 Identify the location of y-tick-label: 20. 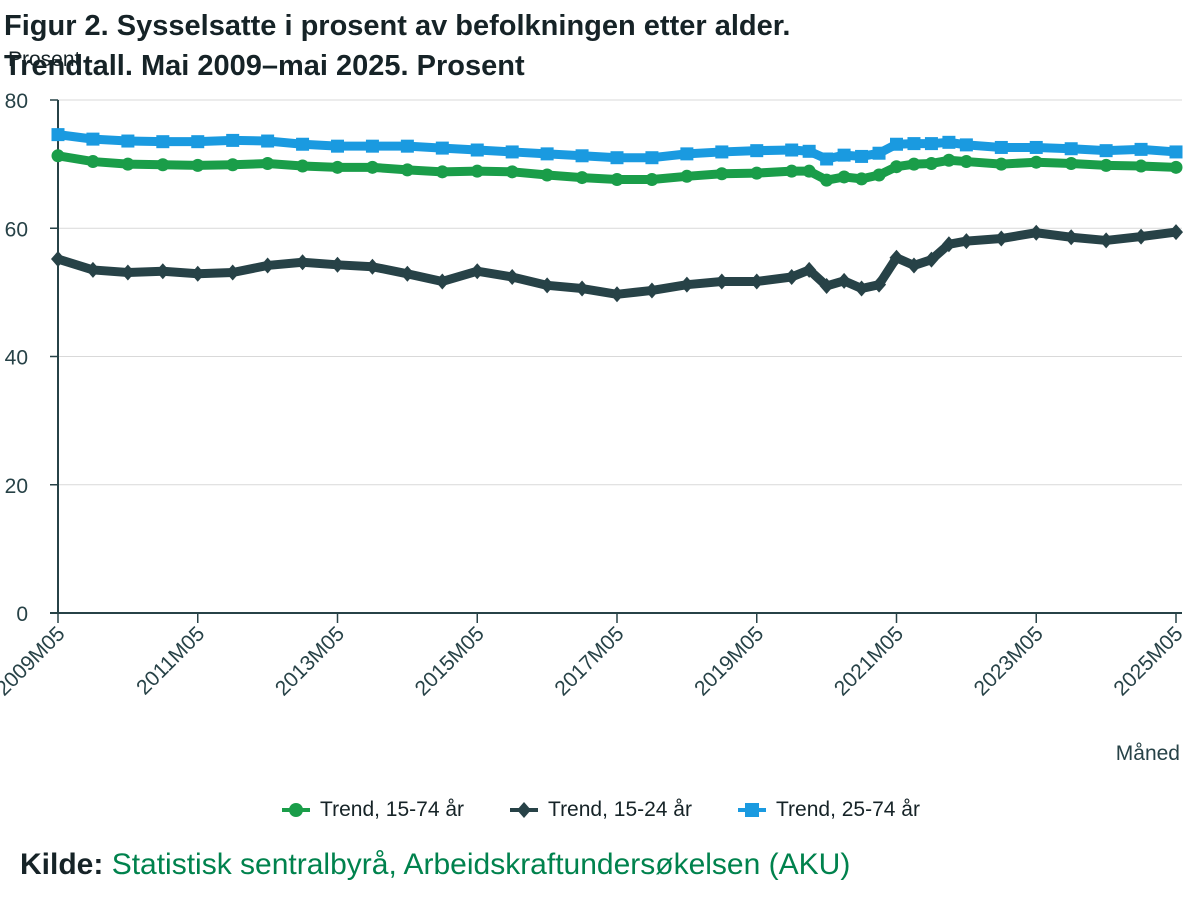
(16, 486).